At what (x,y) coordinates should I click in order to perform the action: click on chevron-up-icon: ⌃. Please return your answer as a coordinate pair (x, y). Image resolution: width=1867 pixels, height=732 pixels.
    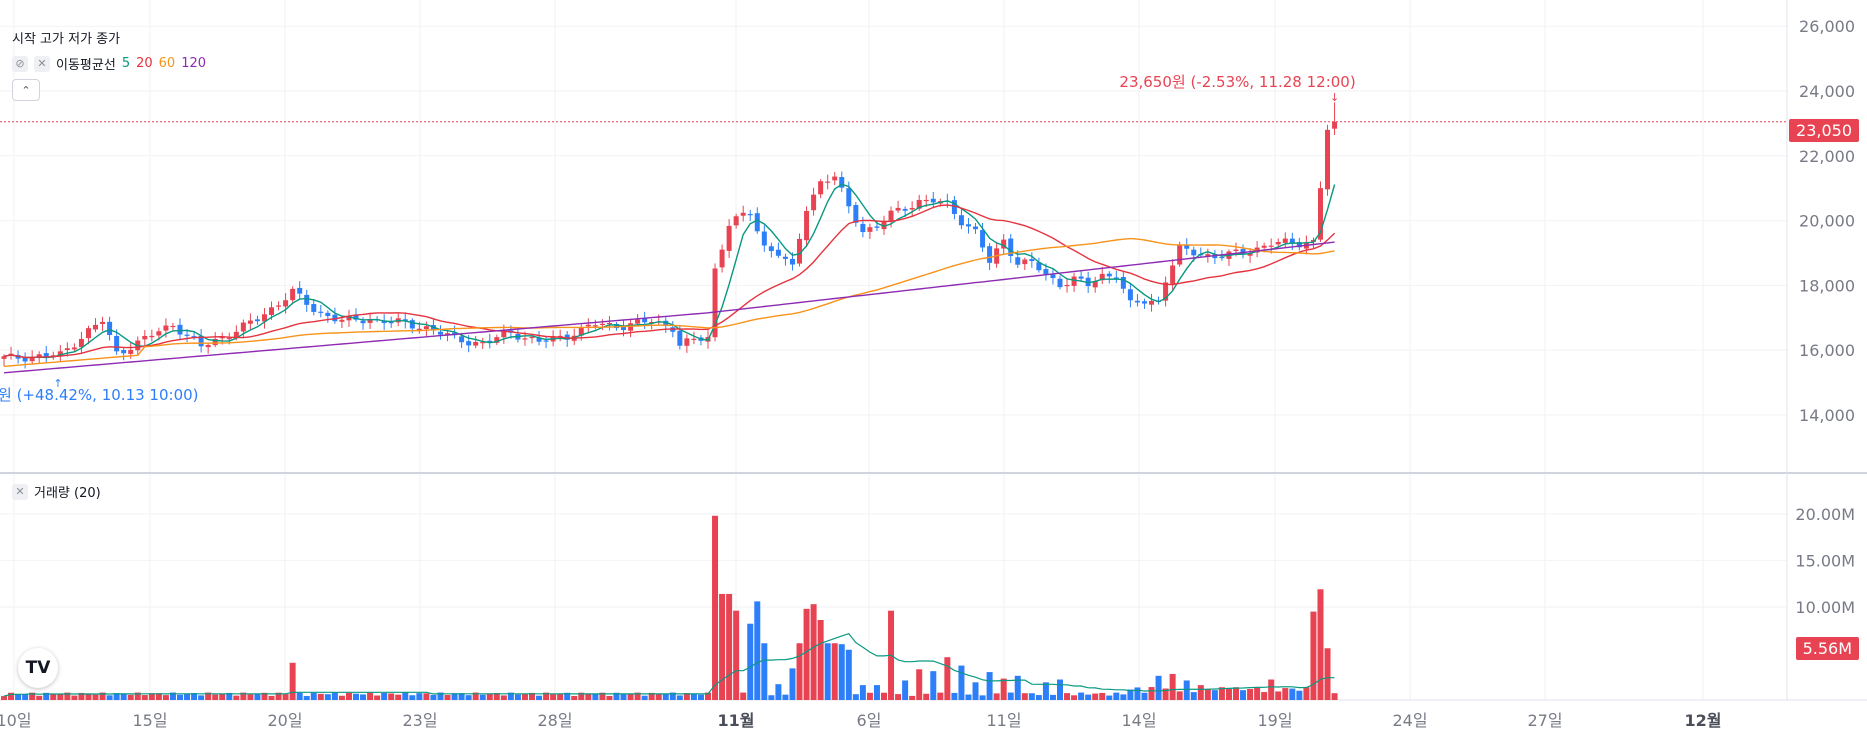
    Looking at the image, I should click on (26, 90).